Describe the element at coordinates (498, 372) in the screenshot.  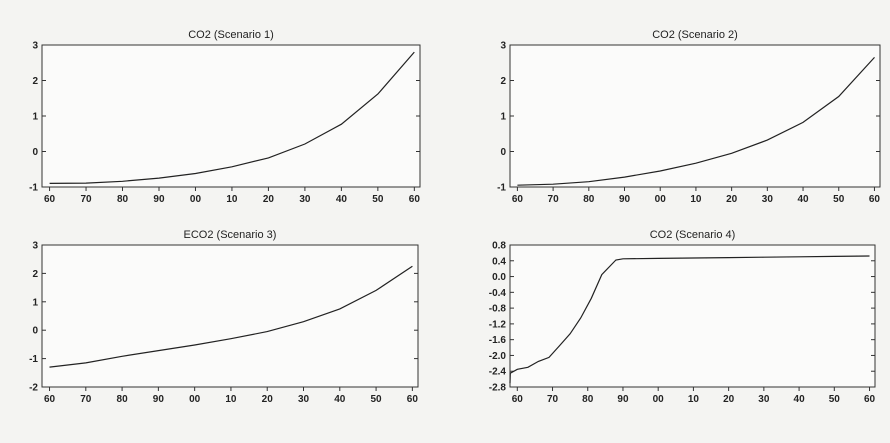
I see `y-tick-label: -2.4` at that location.